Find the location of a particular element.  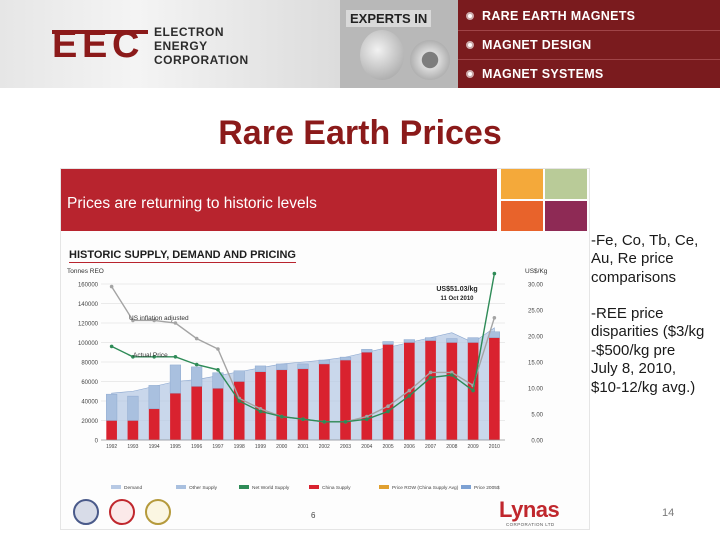

slide-page-number: 6 is located at coordinates (313, 515).